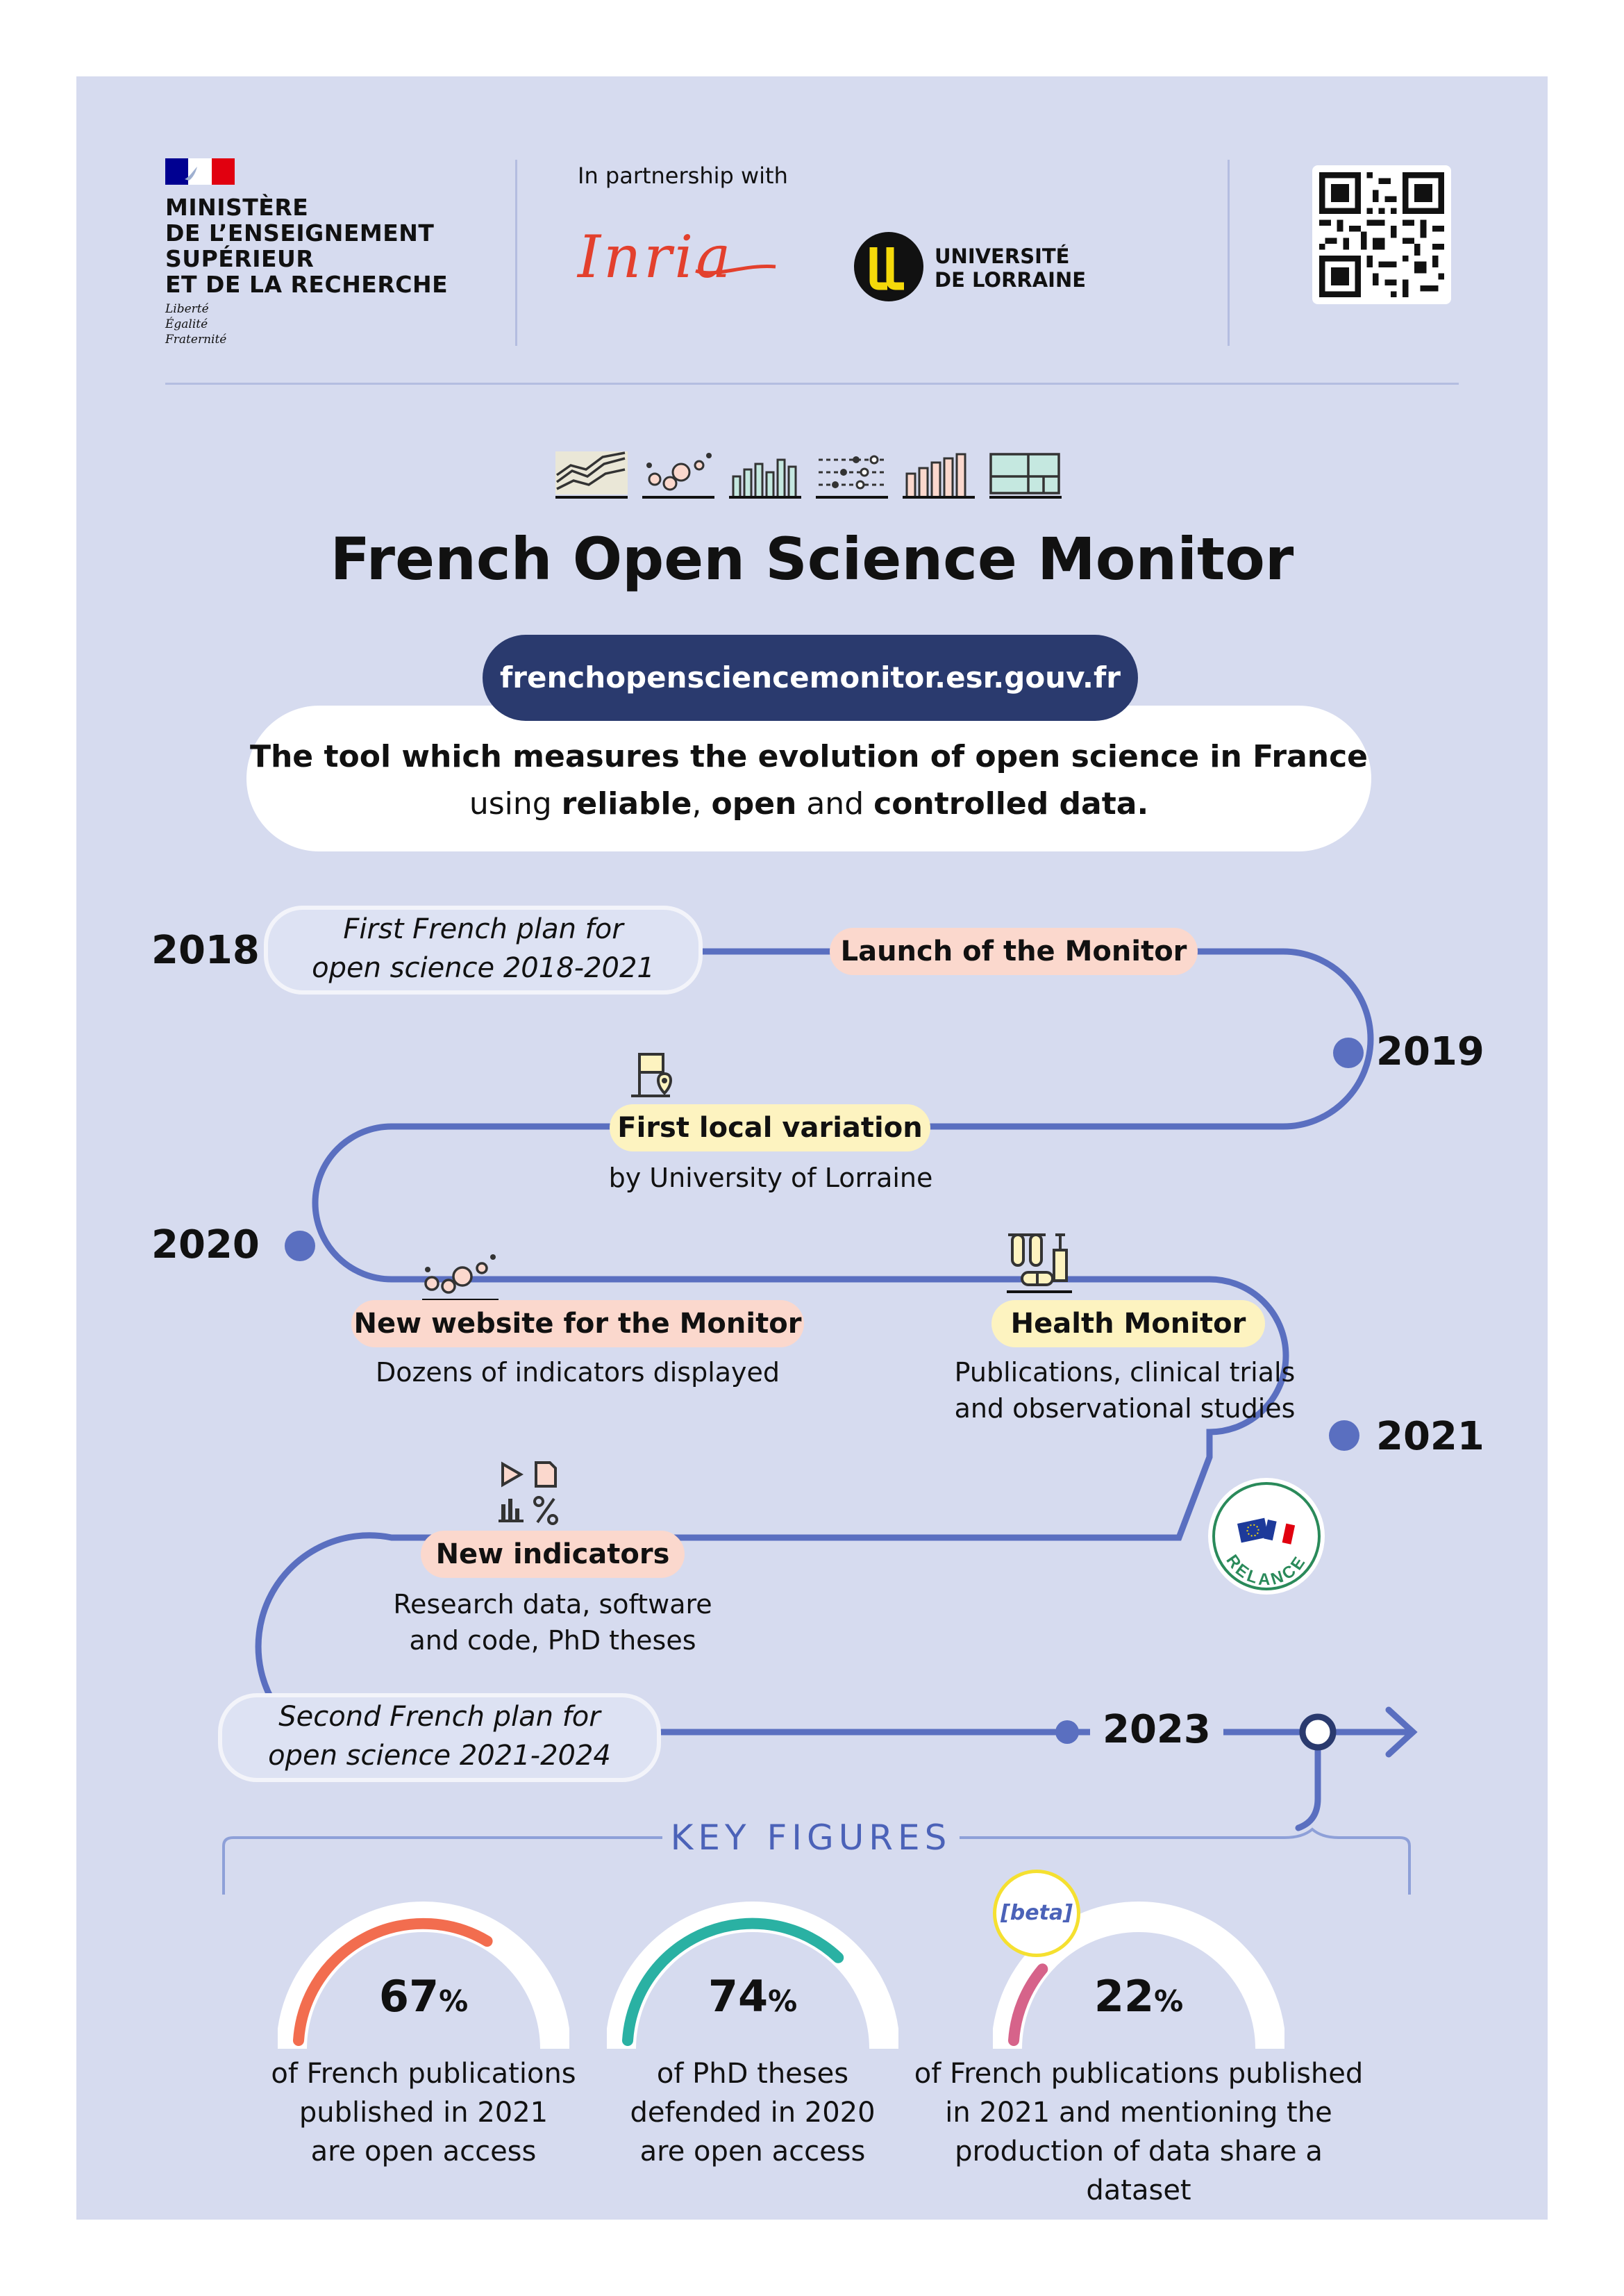  What do you see at coordinates (516, 804) in the screenshot?
I see `tagline-using: using` at bounding box center [516, 804].